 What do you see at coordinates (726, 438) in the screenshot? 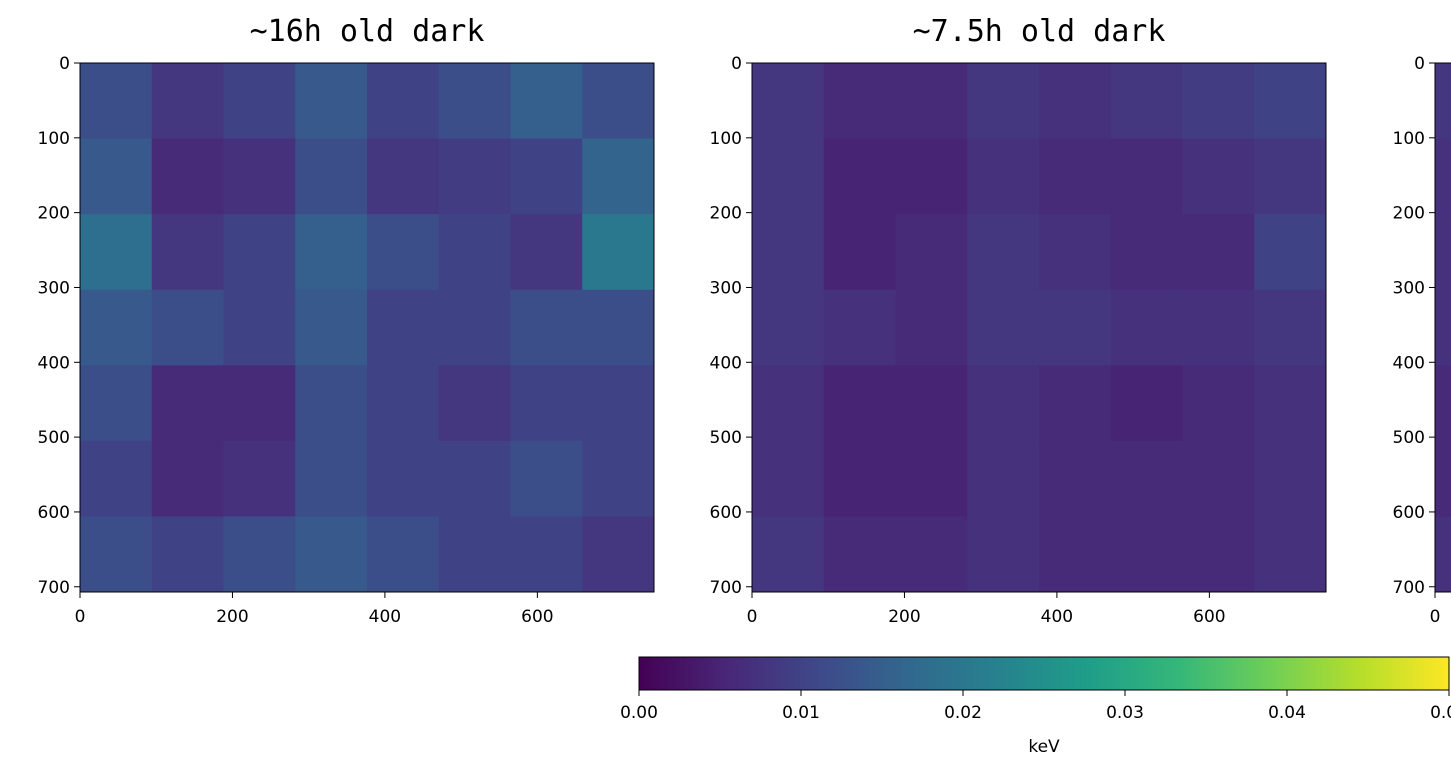
I see `y-tick-label: 500` at bounding box center [726, 438].